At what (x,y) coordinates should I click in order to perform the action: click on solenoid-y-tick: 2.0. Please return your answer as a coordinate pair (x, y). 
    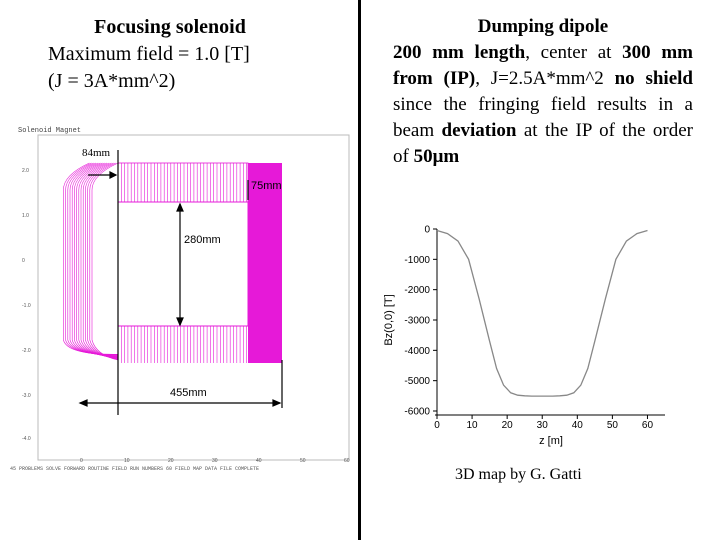
    Looking at the image, I should click on (25, 171).